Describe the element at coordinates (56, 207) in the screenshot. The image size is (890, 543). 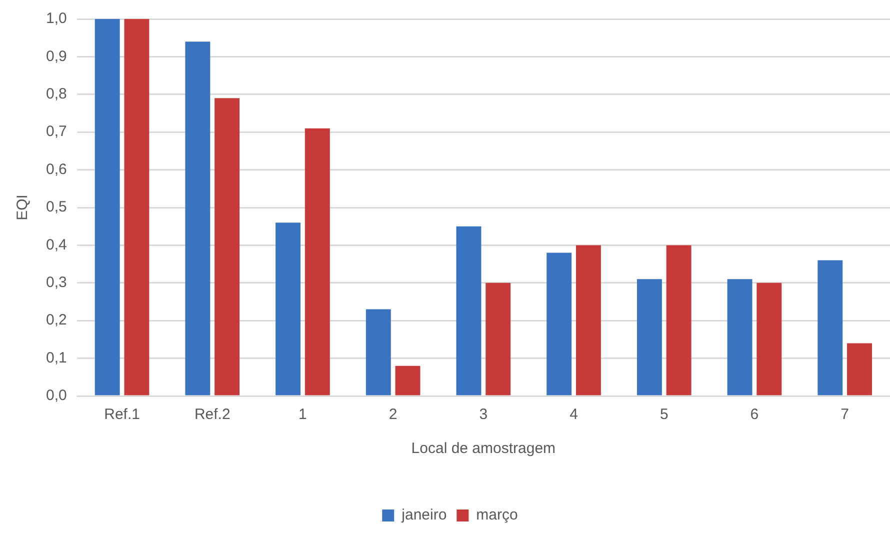
I see `y-tick-label: 0,5` at that location.